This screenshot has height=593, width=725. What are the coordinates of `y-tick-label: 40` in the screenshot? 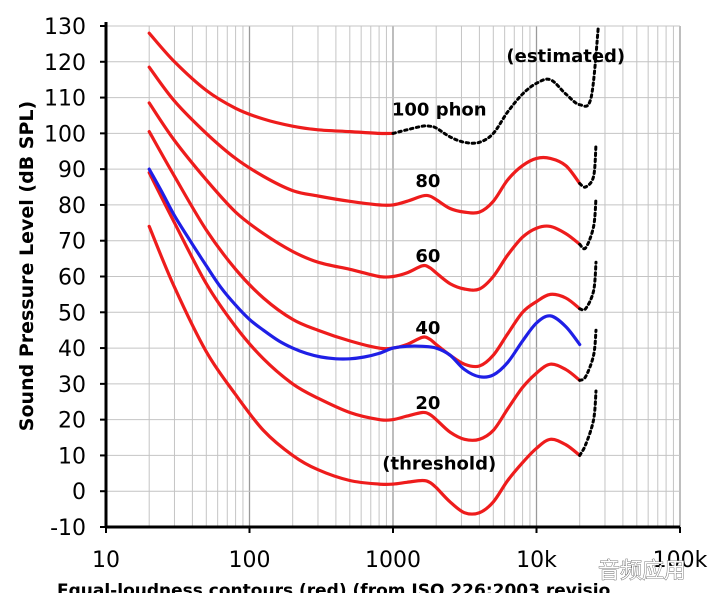 It's located at (72, 349).